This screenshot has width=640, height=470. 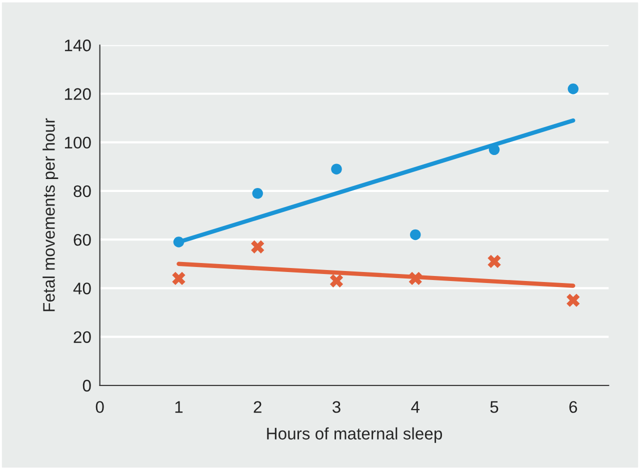 I want to click on y-tick-label: 40, so click(x=82, y=288).